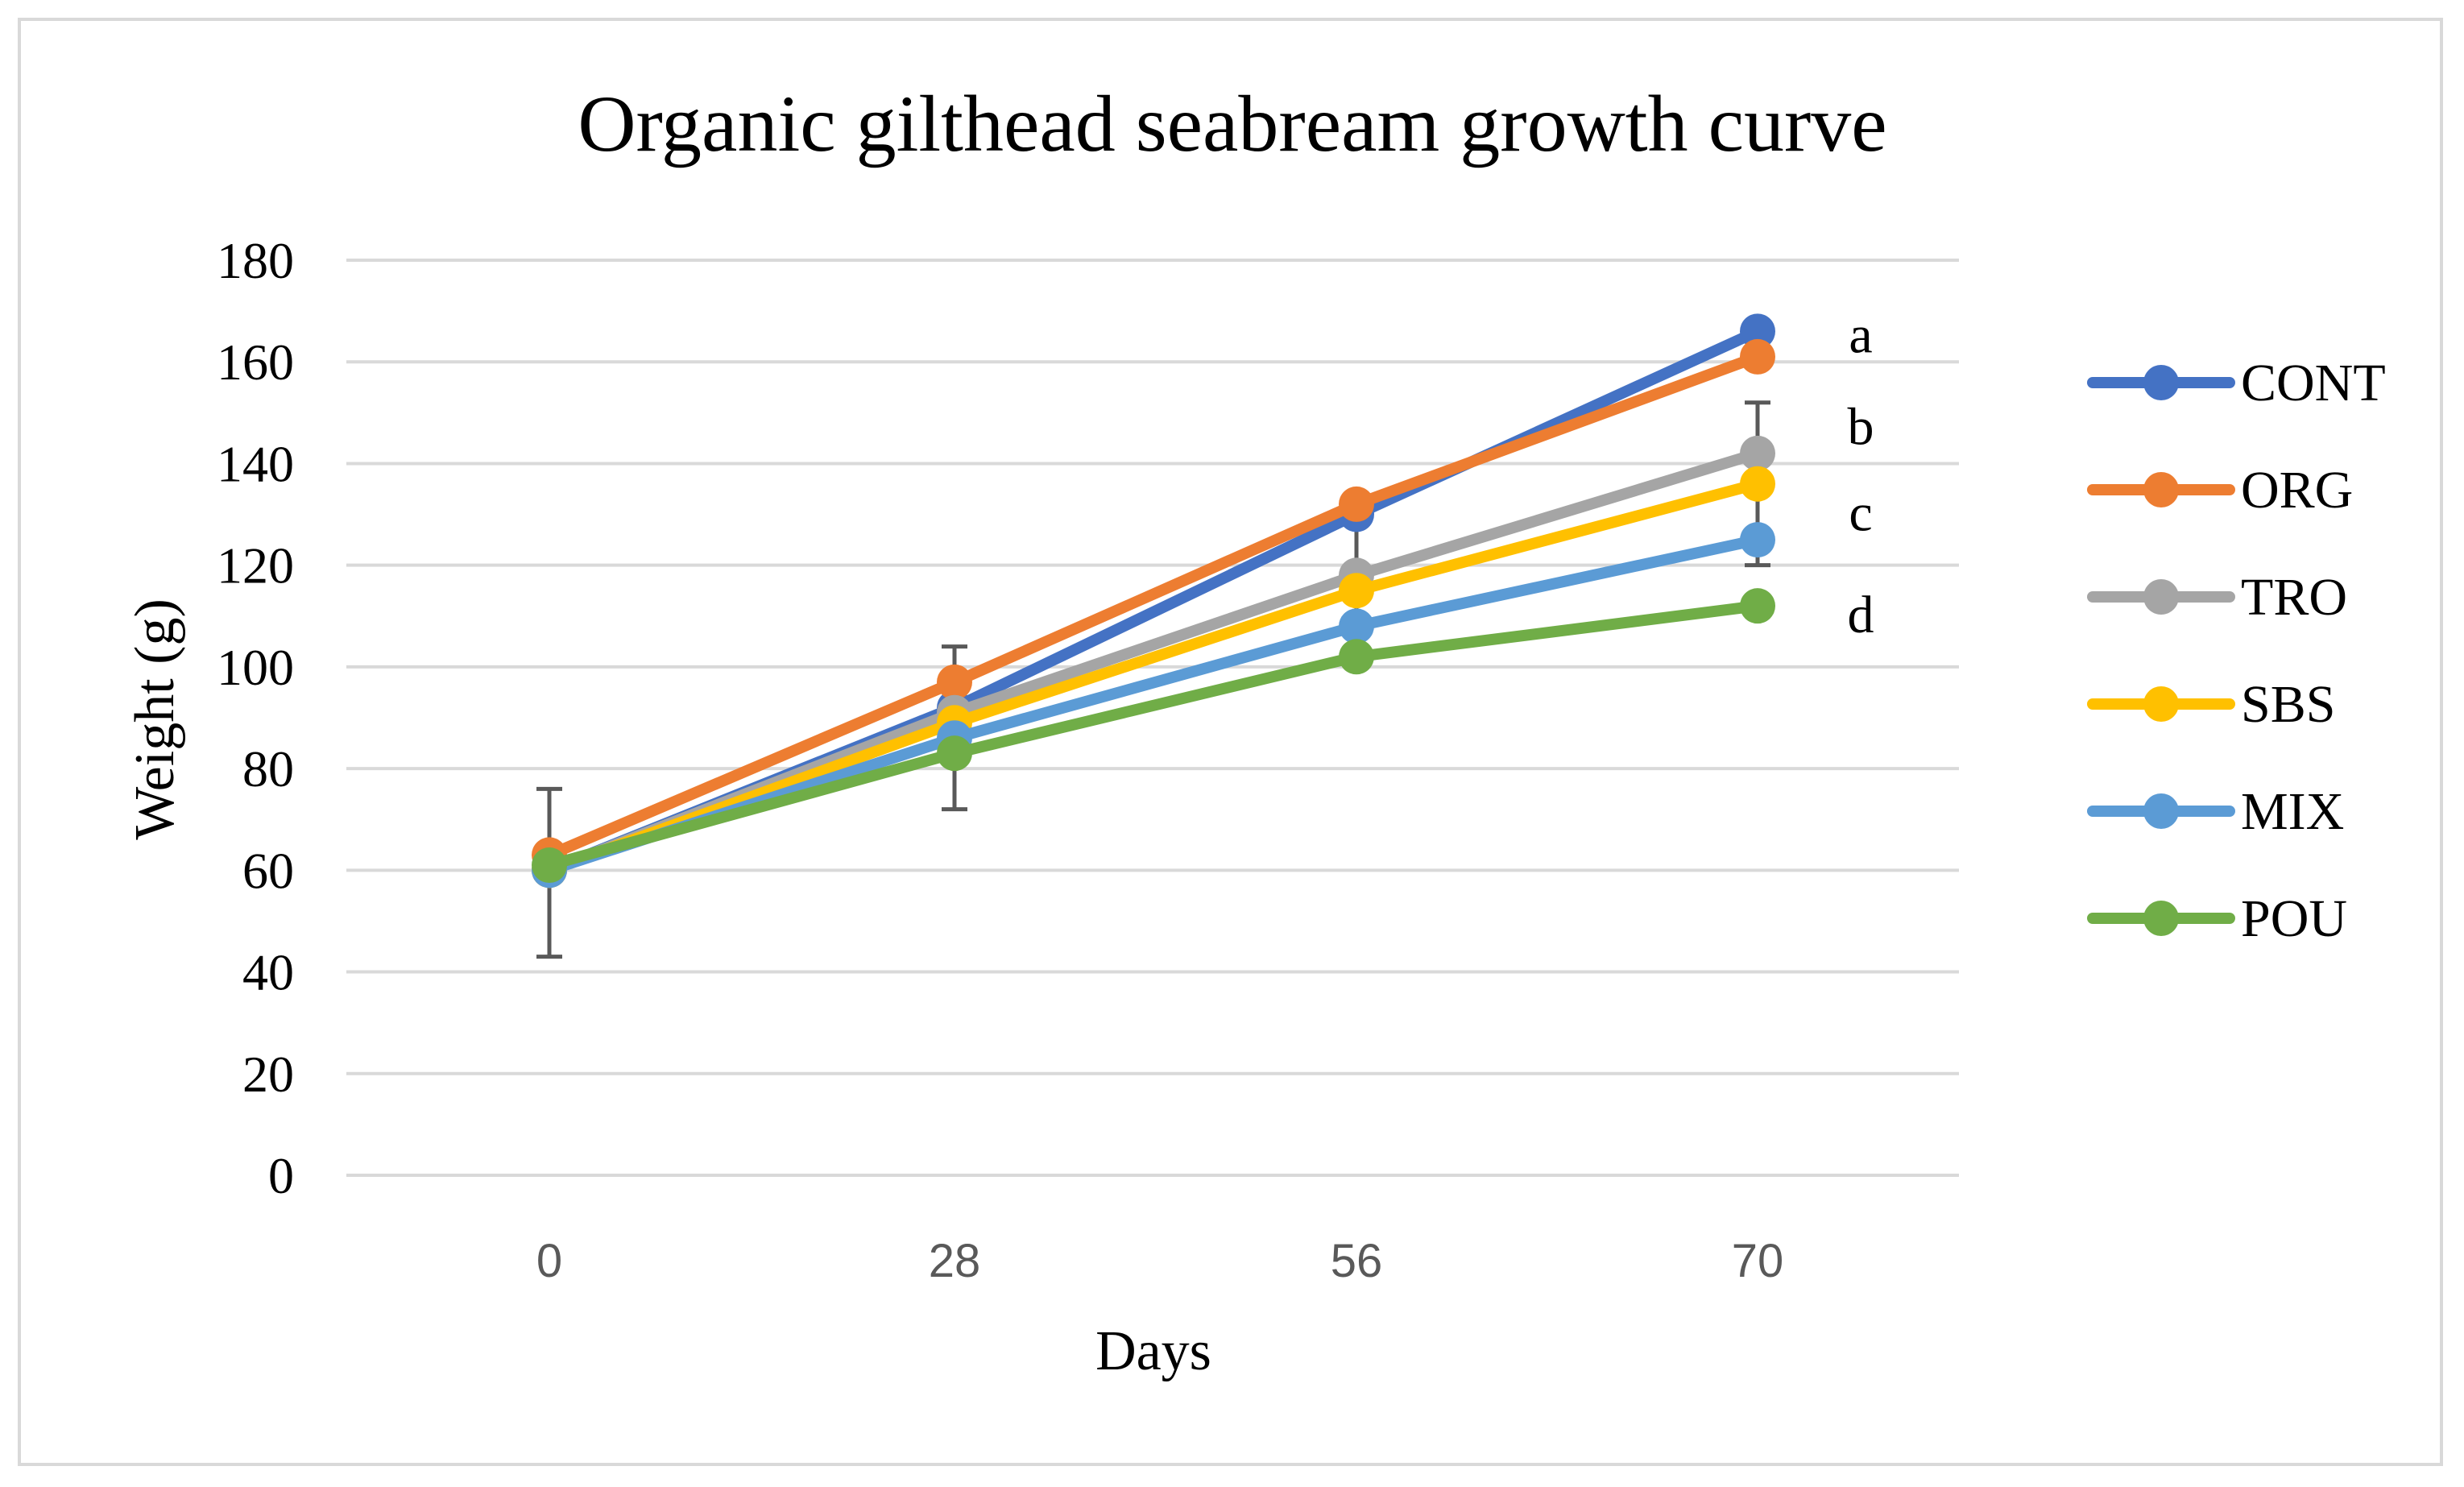 The height and width of the screenshot is (1487, 2464). Describe the element at coordinates (255, 565) in the screenshot. I see `y-tick-label: 120` at that location.